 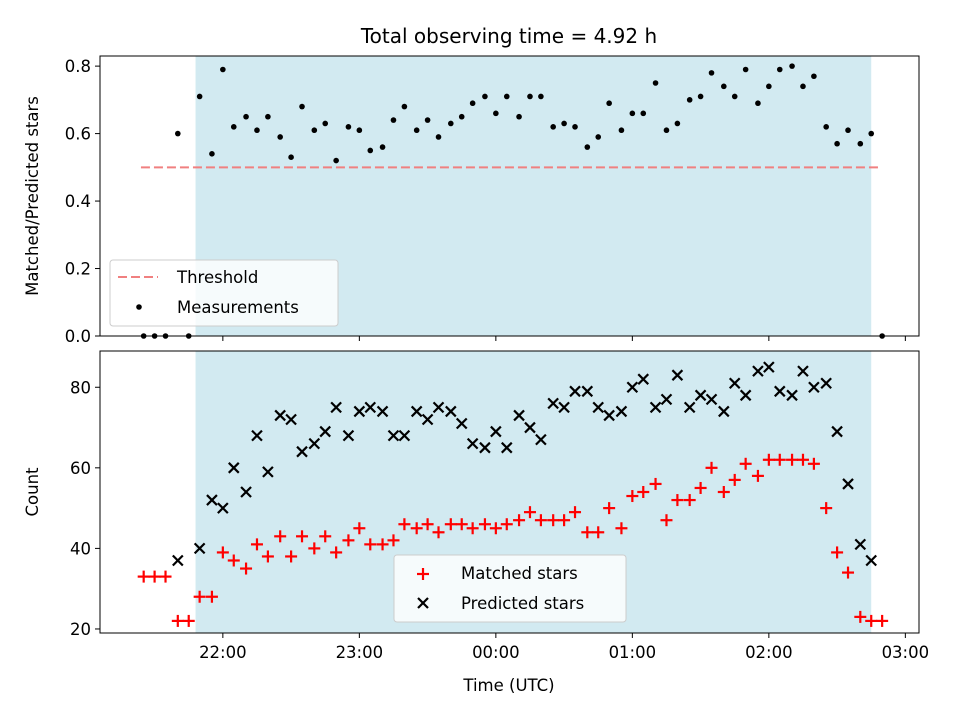 What do you see at coordinates (224, 293) in the screenshot?
I see `legend-top-box` at bounding box center [224, 293].